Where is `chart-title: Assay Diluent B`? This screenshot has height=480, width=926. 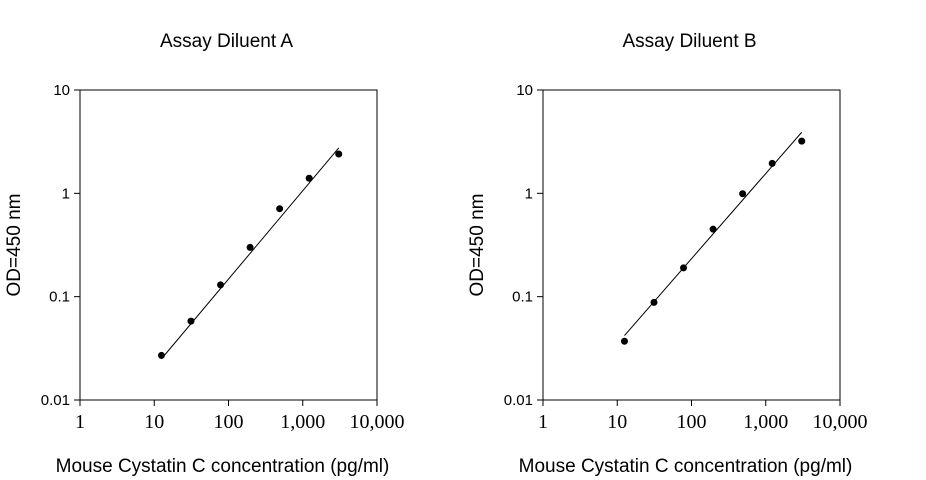 chart-title: Assay Diluent B is located at coordinates (689, 41).